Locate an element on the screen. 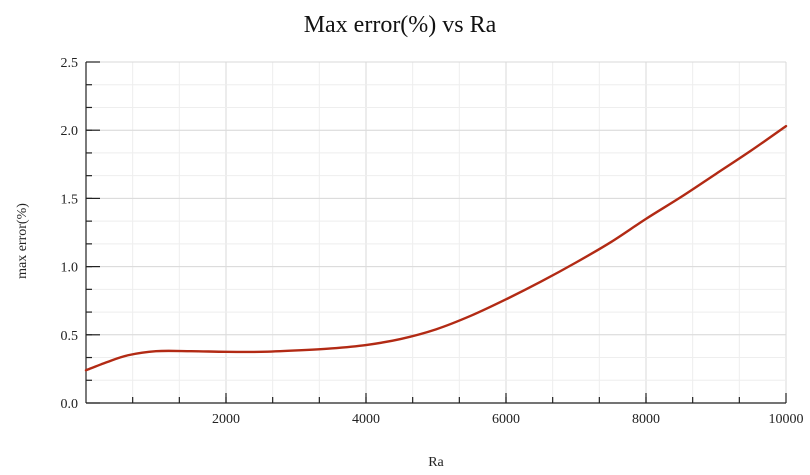 The width and height of the screenshot is (810, 475). x-tick-label: 6000 is located at coordinates (506, 419).